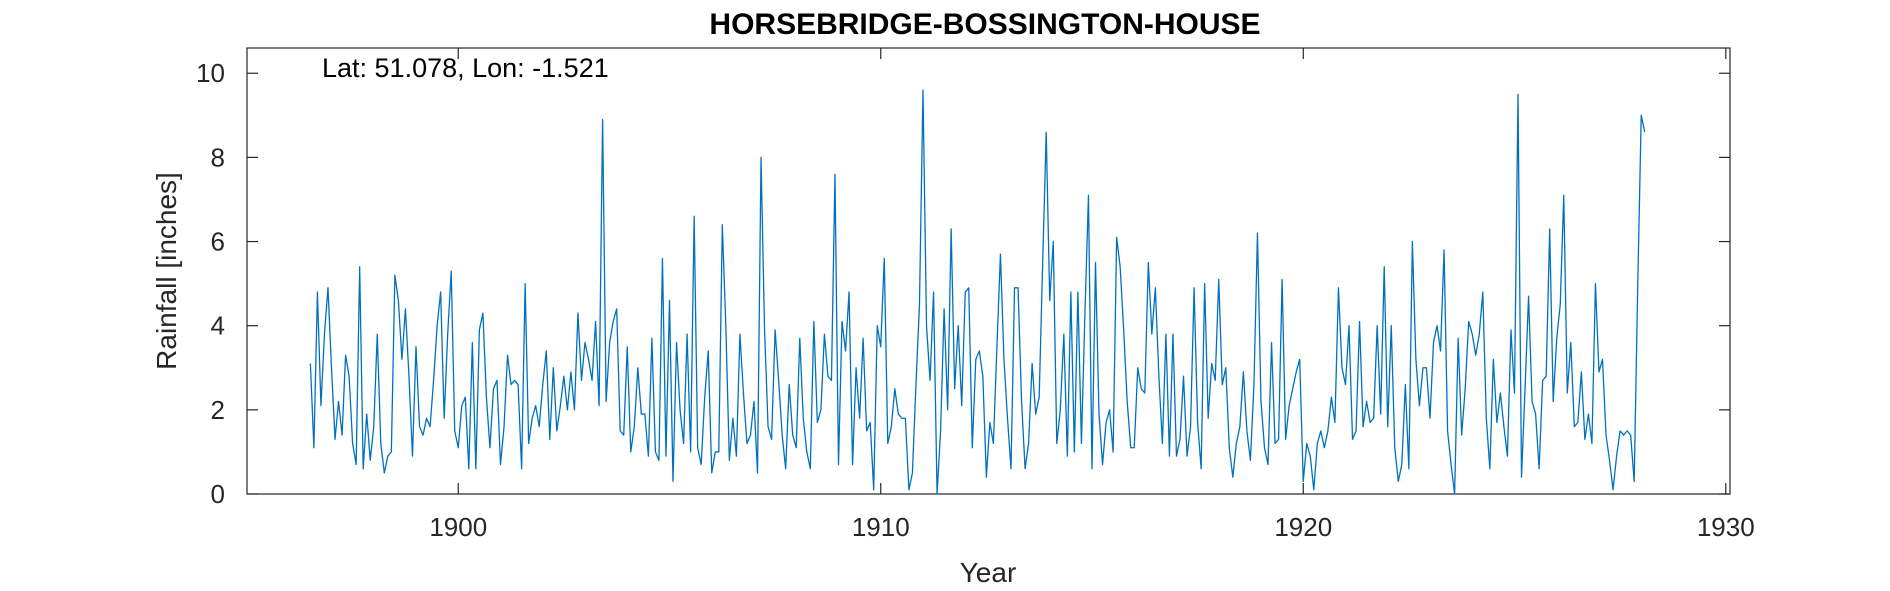 This screenshot has width=1890, height=591. Describe the element at coordinates (218, 242) in the screenshot. I see `y-tick-label-6: 6` at that location.